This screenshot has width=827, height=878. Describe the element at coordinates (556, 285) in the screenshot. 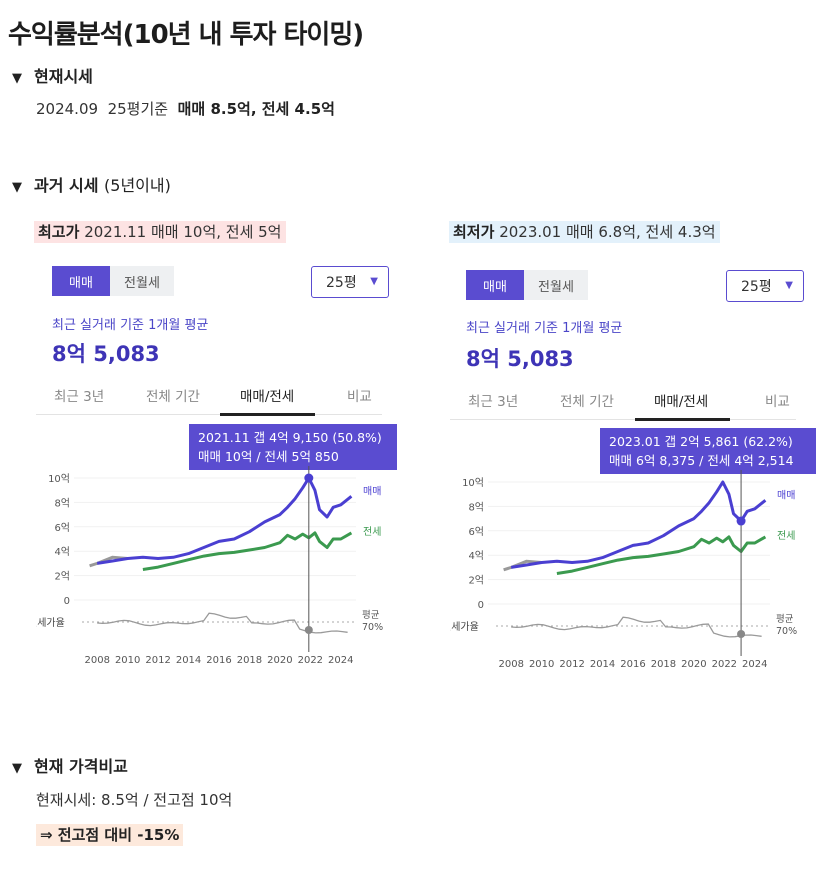

I see `low-tab-rent: 전월세` at that location.